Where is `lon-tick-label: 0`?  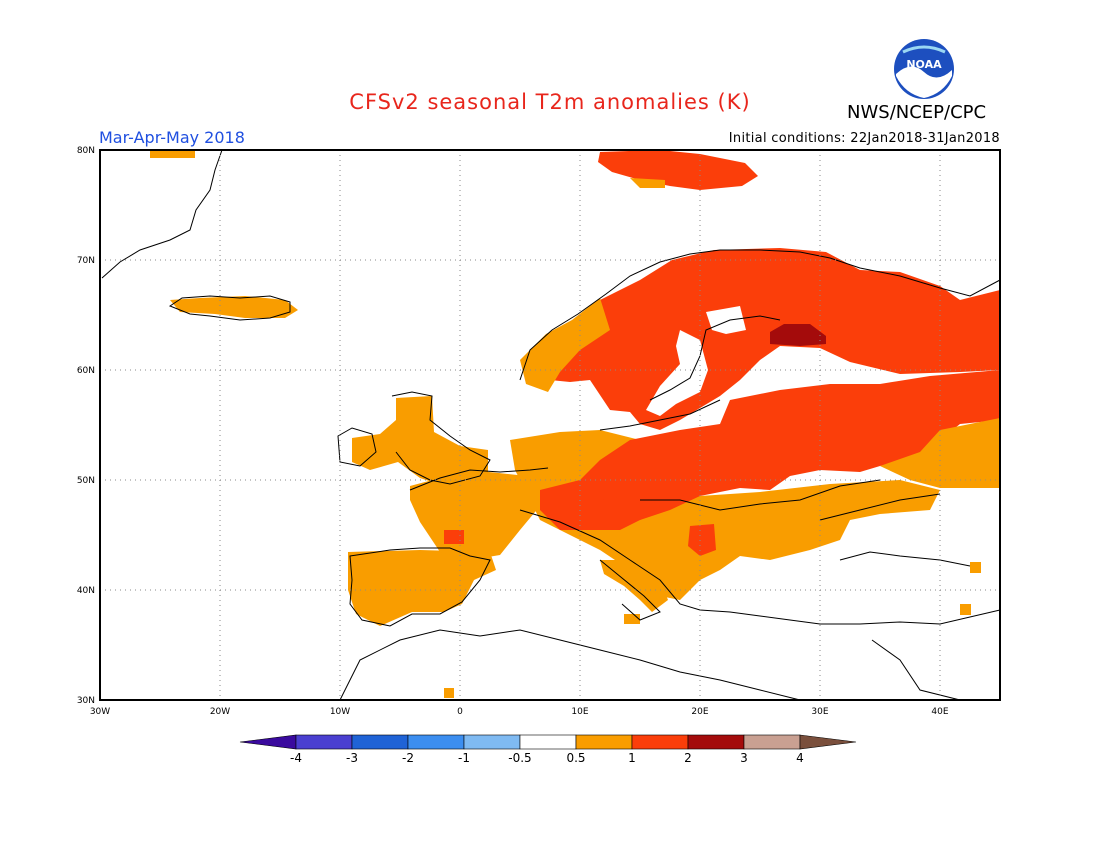 lon-tick-label: 0 is located at coordinates (460, 712).